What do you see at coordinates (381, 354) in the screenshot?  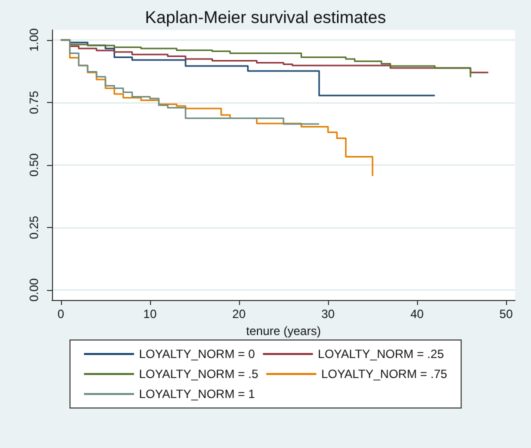 I see `legend-label: LOYALTY_NORM = .25` at bounding box center [381, 354].